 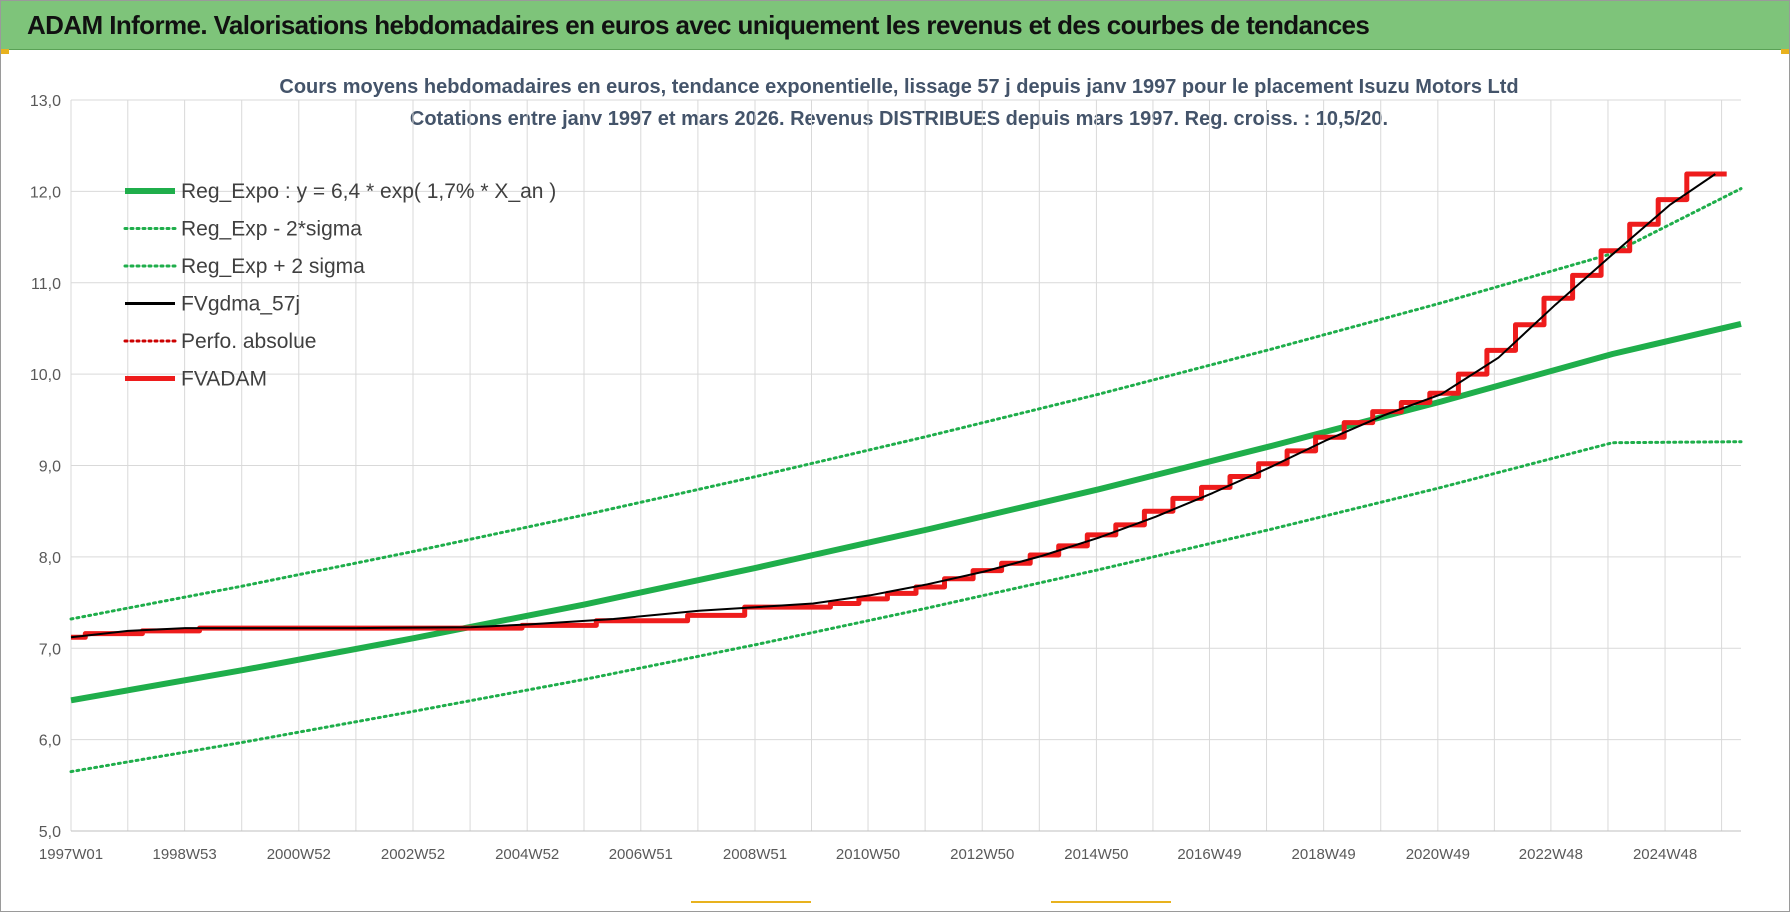 What do you see at coordinates (1209, 854) in the screenshot?
I see `x-tick-label: 2016W49` at bounding box center [1209, 854].